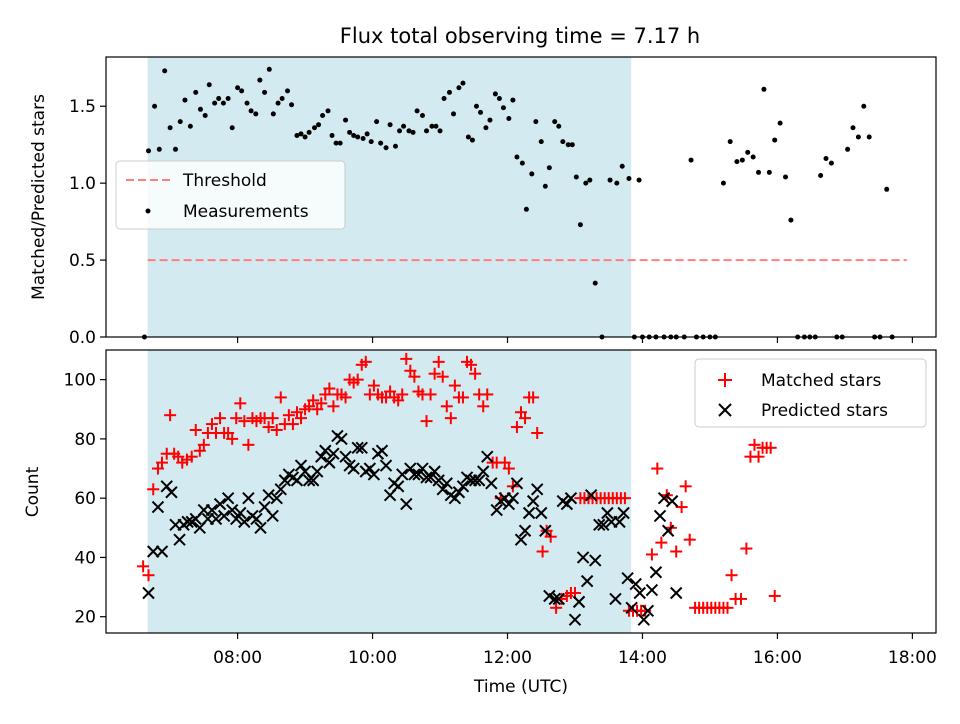 This screenshot has height=724, width=960. I want to click on legend-matched-label: Matched stars, so click(821, 381).